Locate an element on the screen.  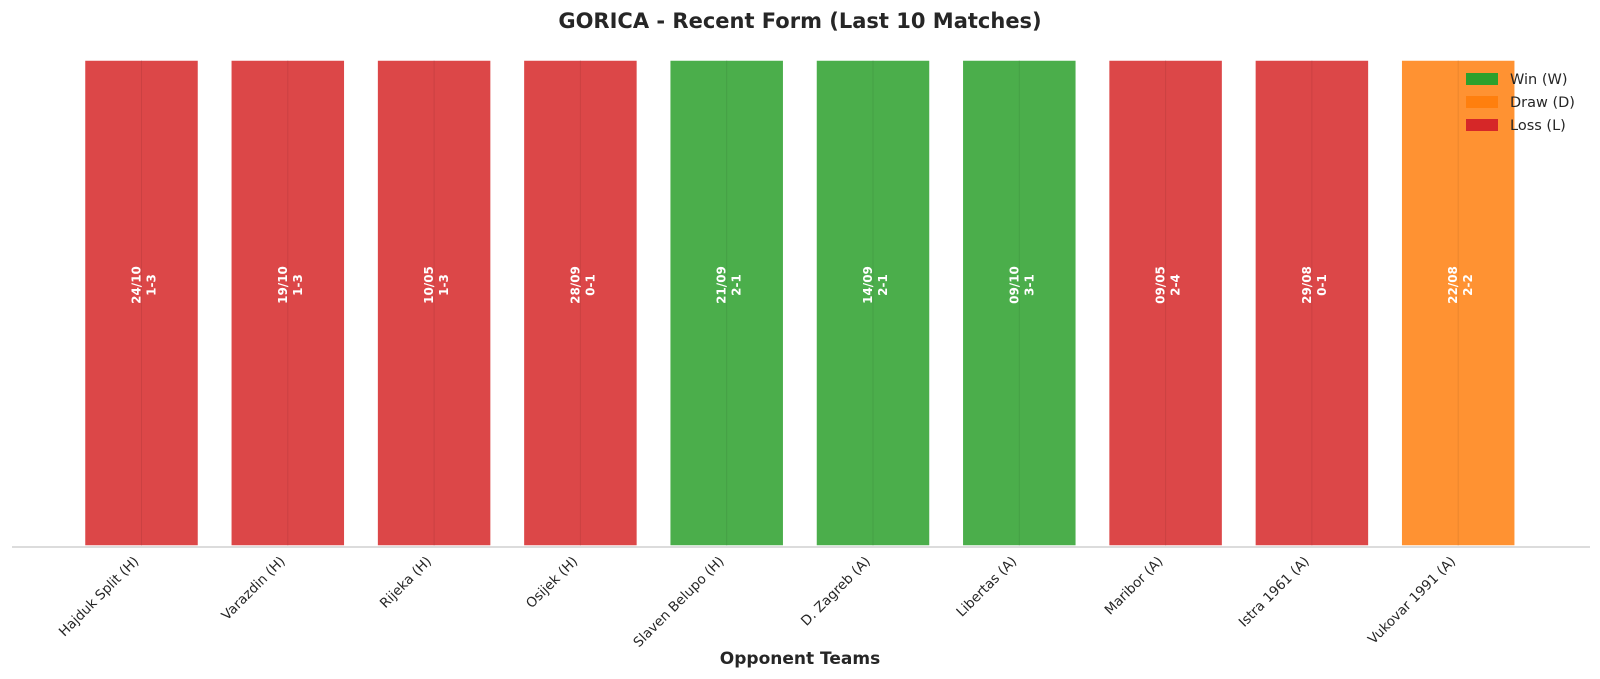
legend: Win (W) Draw (D) Loss (L) is located at coordinates (1520, 103).